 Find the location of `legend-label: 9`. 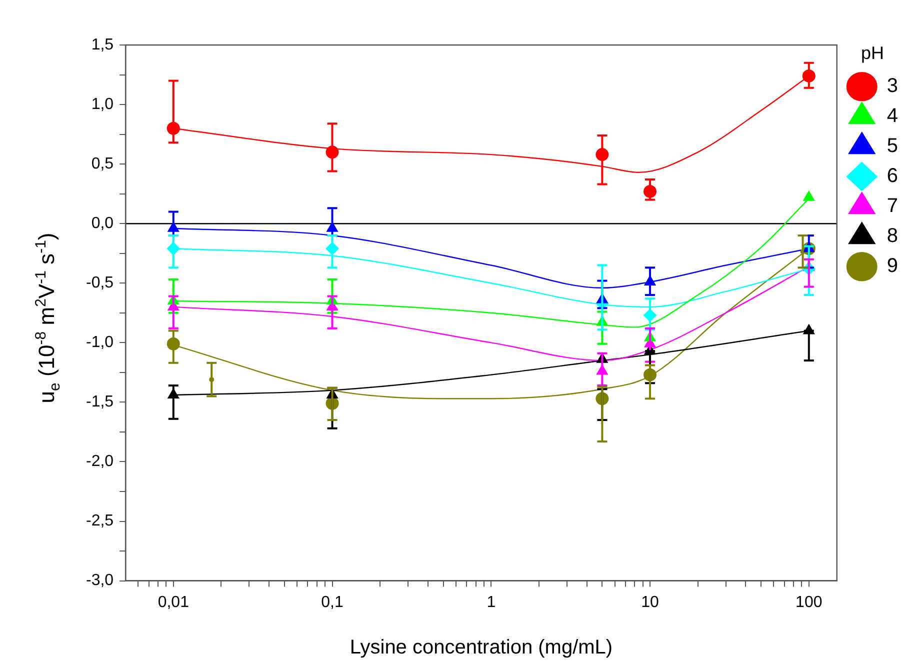

legend-label: 9 is located at coordinates (892, 266).